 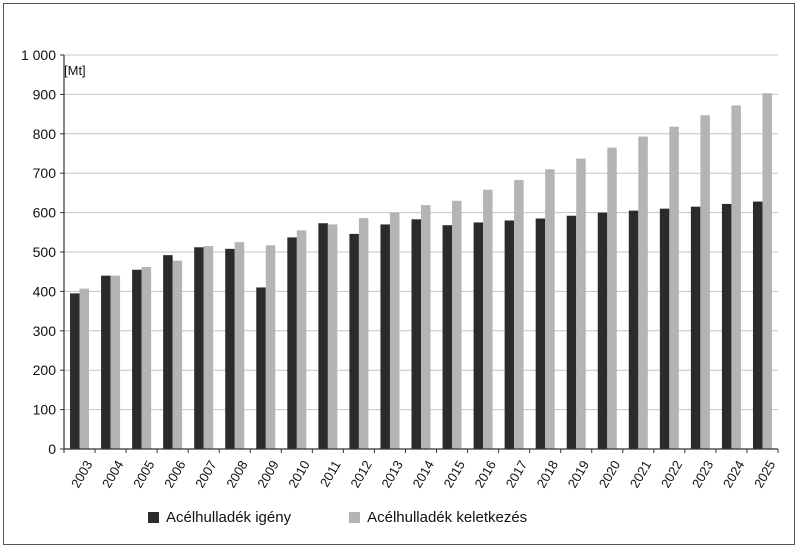 What do you see at coordinates (330, 474) in the screenshot?
I see `x-tick-label: 2011` at bounding box center [330, 474].